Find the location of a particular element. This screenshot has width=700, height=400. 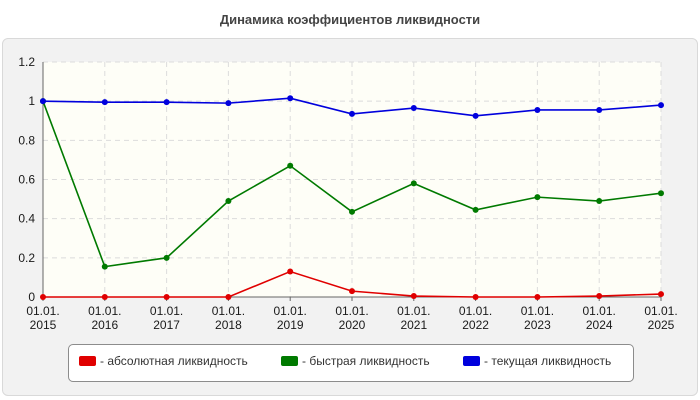

x-tick-label-bottom: 2021 is located at coordinates (413, 325).